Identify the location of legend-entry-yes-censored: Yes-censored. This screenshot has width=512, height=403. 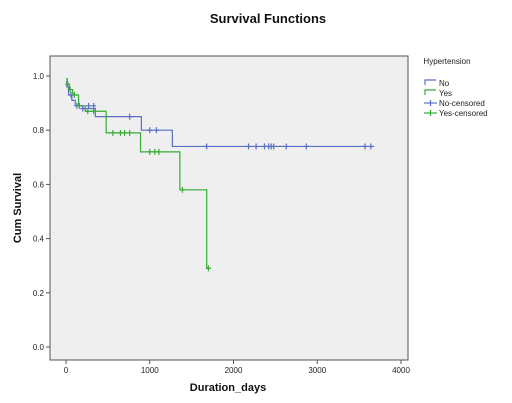
(456, 113).